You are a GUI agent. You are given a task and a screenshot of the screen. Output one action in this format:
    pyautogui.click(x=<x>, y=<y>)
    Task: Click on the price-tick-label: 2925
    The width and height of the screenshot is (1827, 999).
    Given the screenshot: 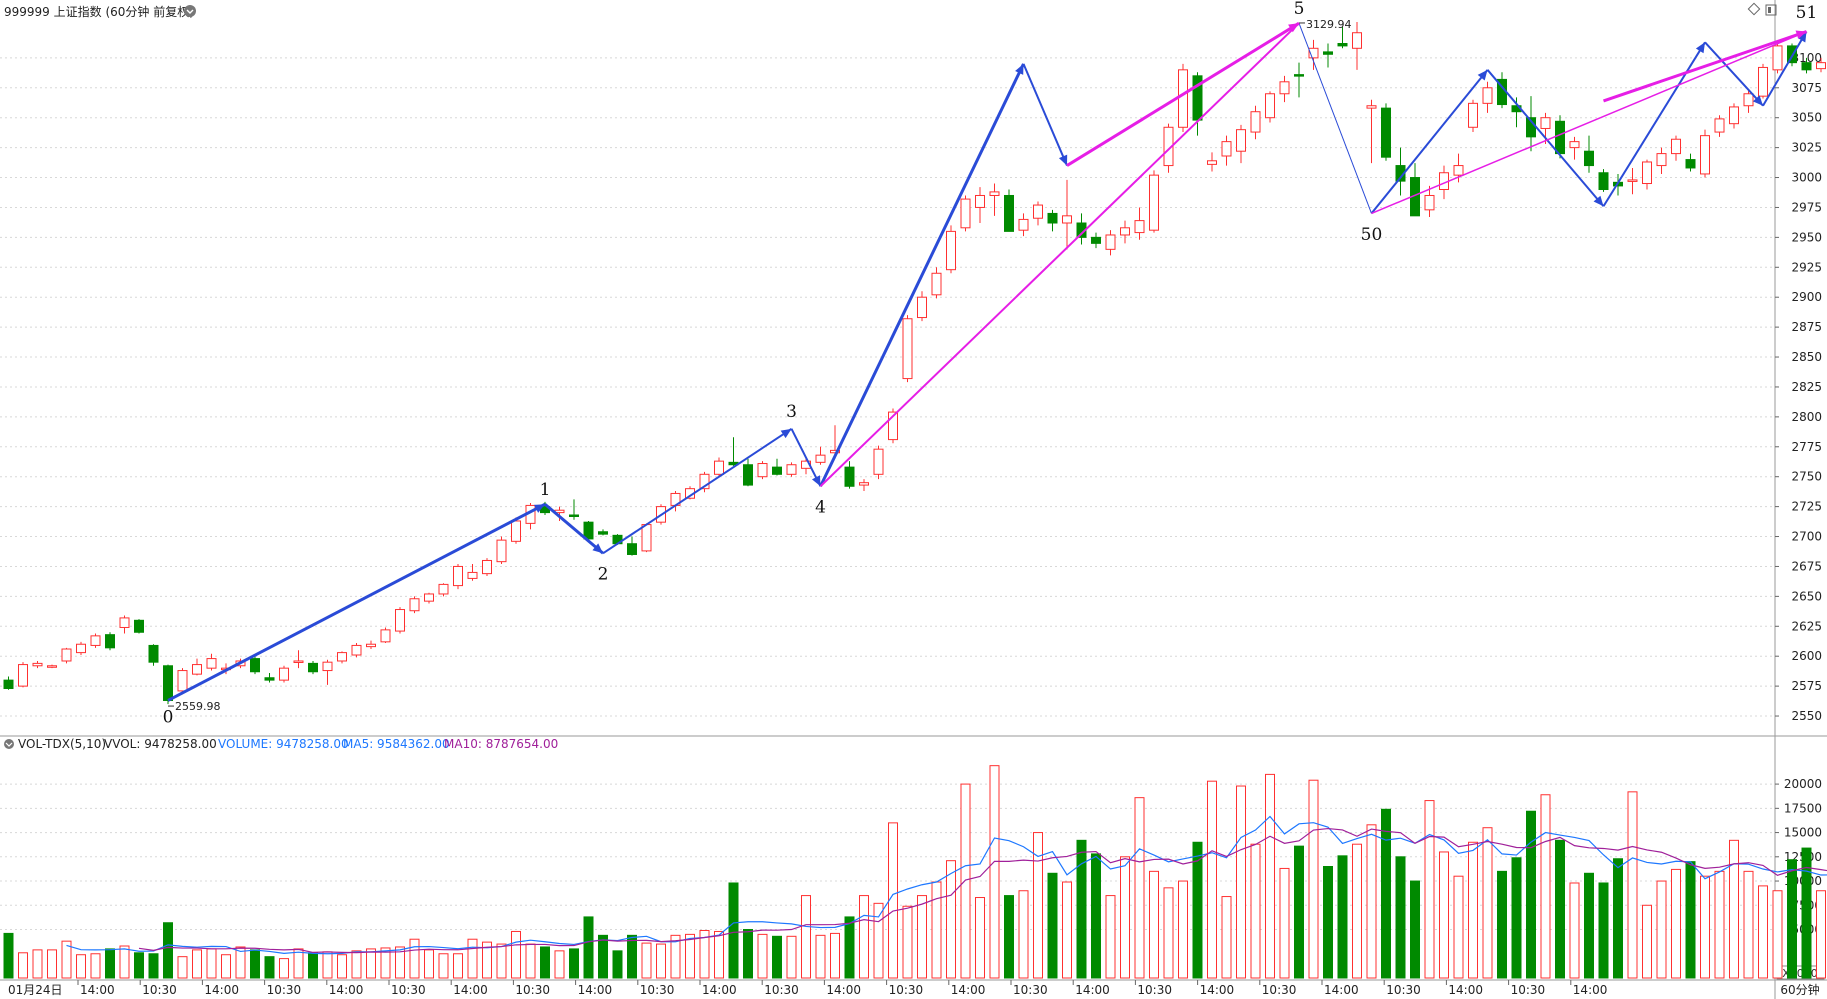 What is the action you would take?
    pyautogui.click(x=1806, y=267)
    